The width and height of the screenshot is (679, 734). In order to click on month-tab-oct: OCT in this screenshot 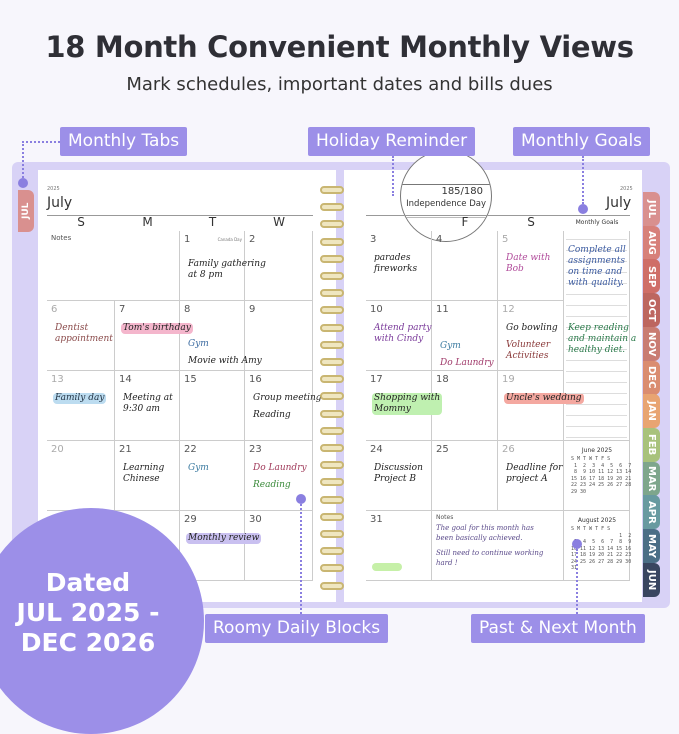, I will do `click(651, 310)`.